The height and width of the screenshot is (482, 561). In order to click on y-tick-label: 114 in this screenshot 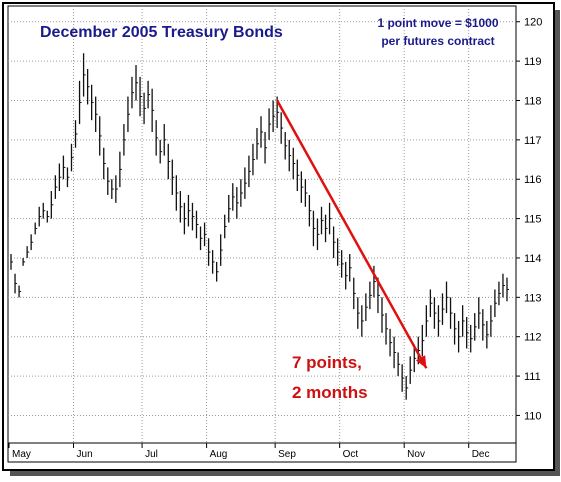, I will do `click(533, 259)`.